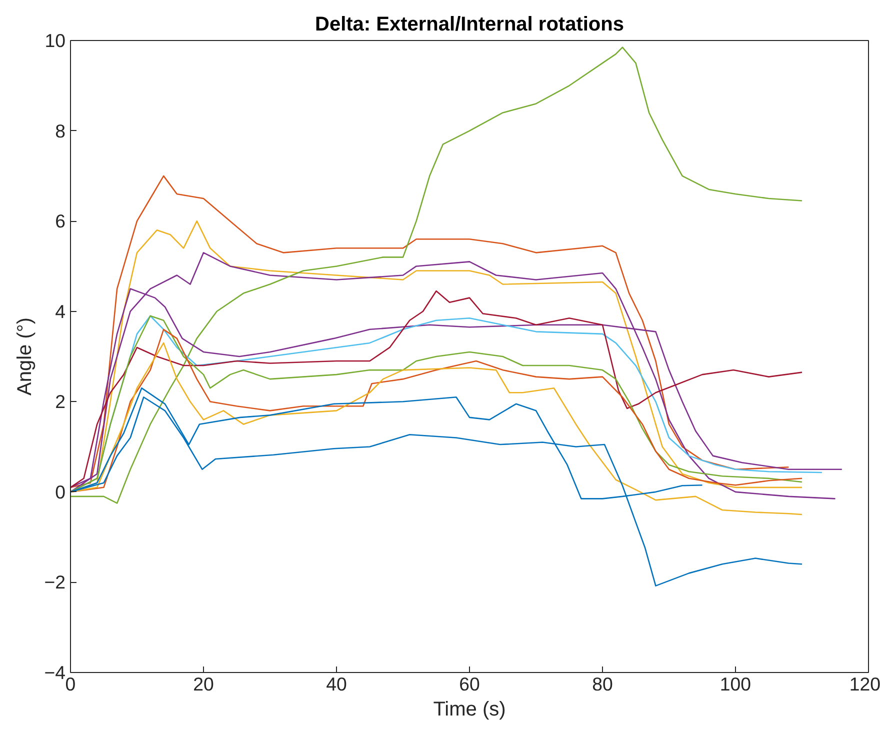  What do you see at coordinates (336, 684) in the screenshot?
I see `x-tick-label: 40` at bounding box center [336, 684].